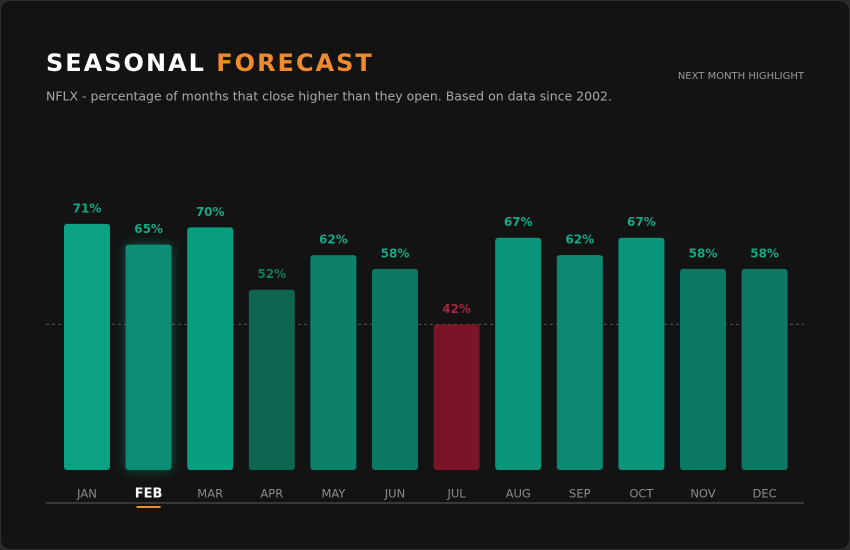  I want to click on highlight-underline, so click(148, 507).